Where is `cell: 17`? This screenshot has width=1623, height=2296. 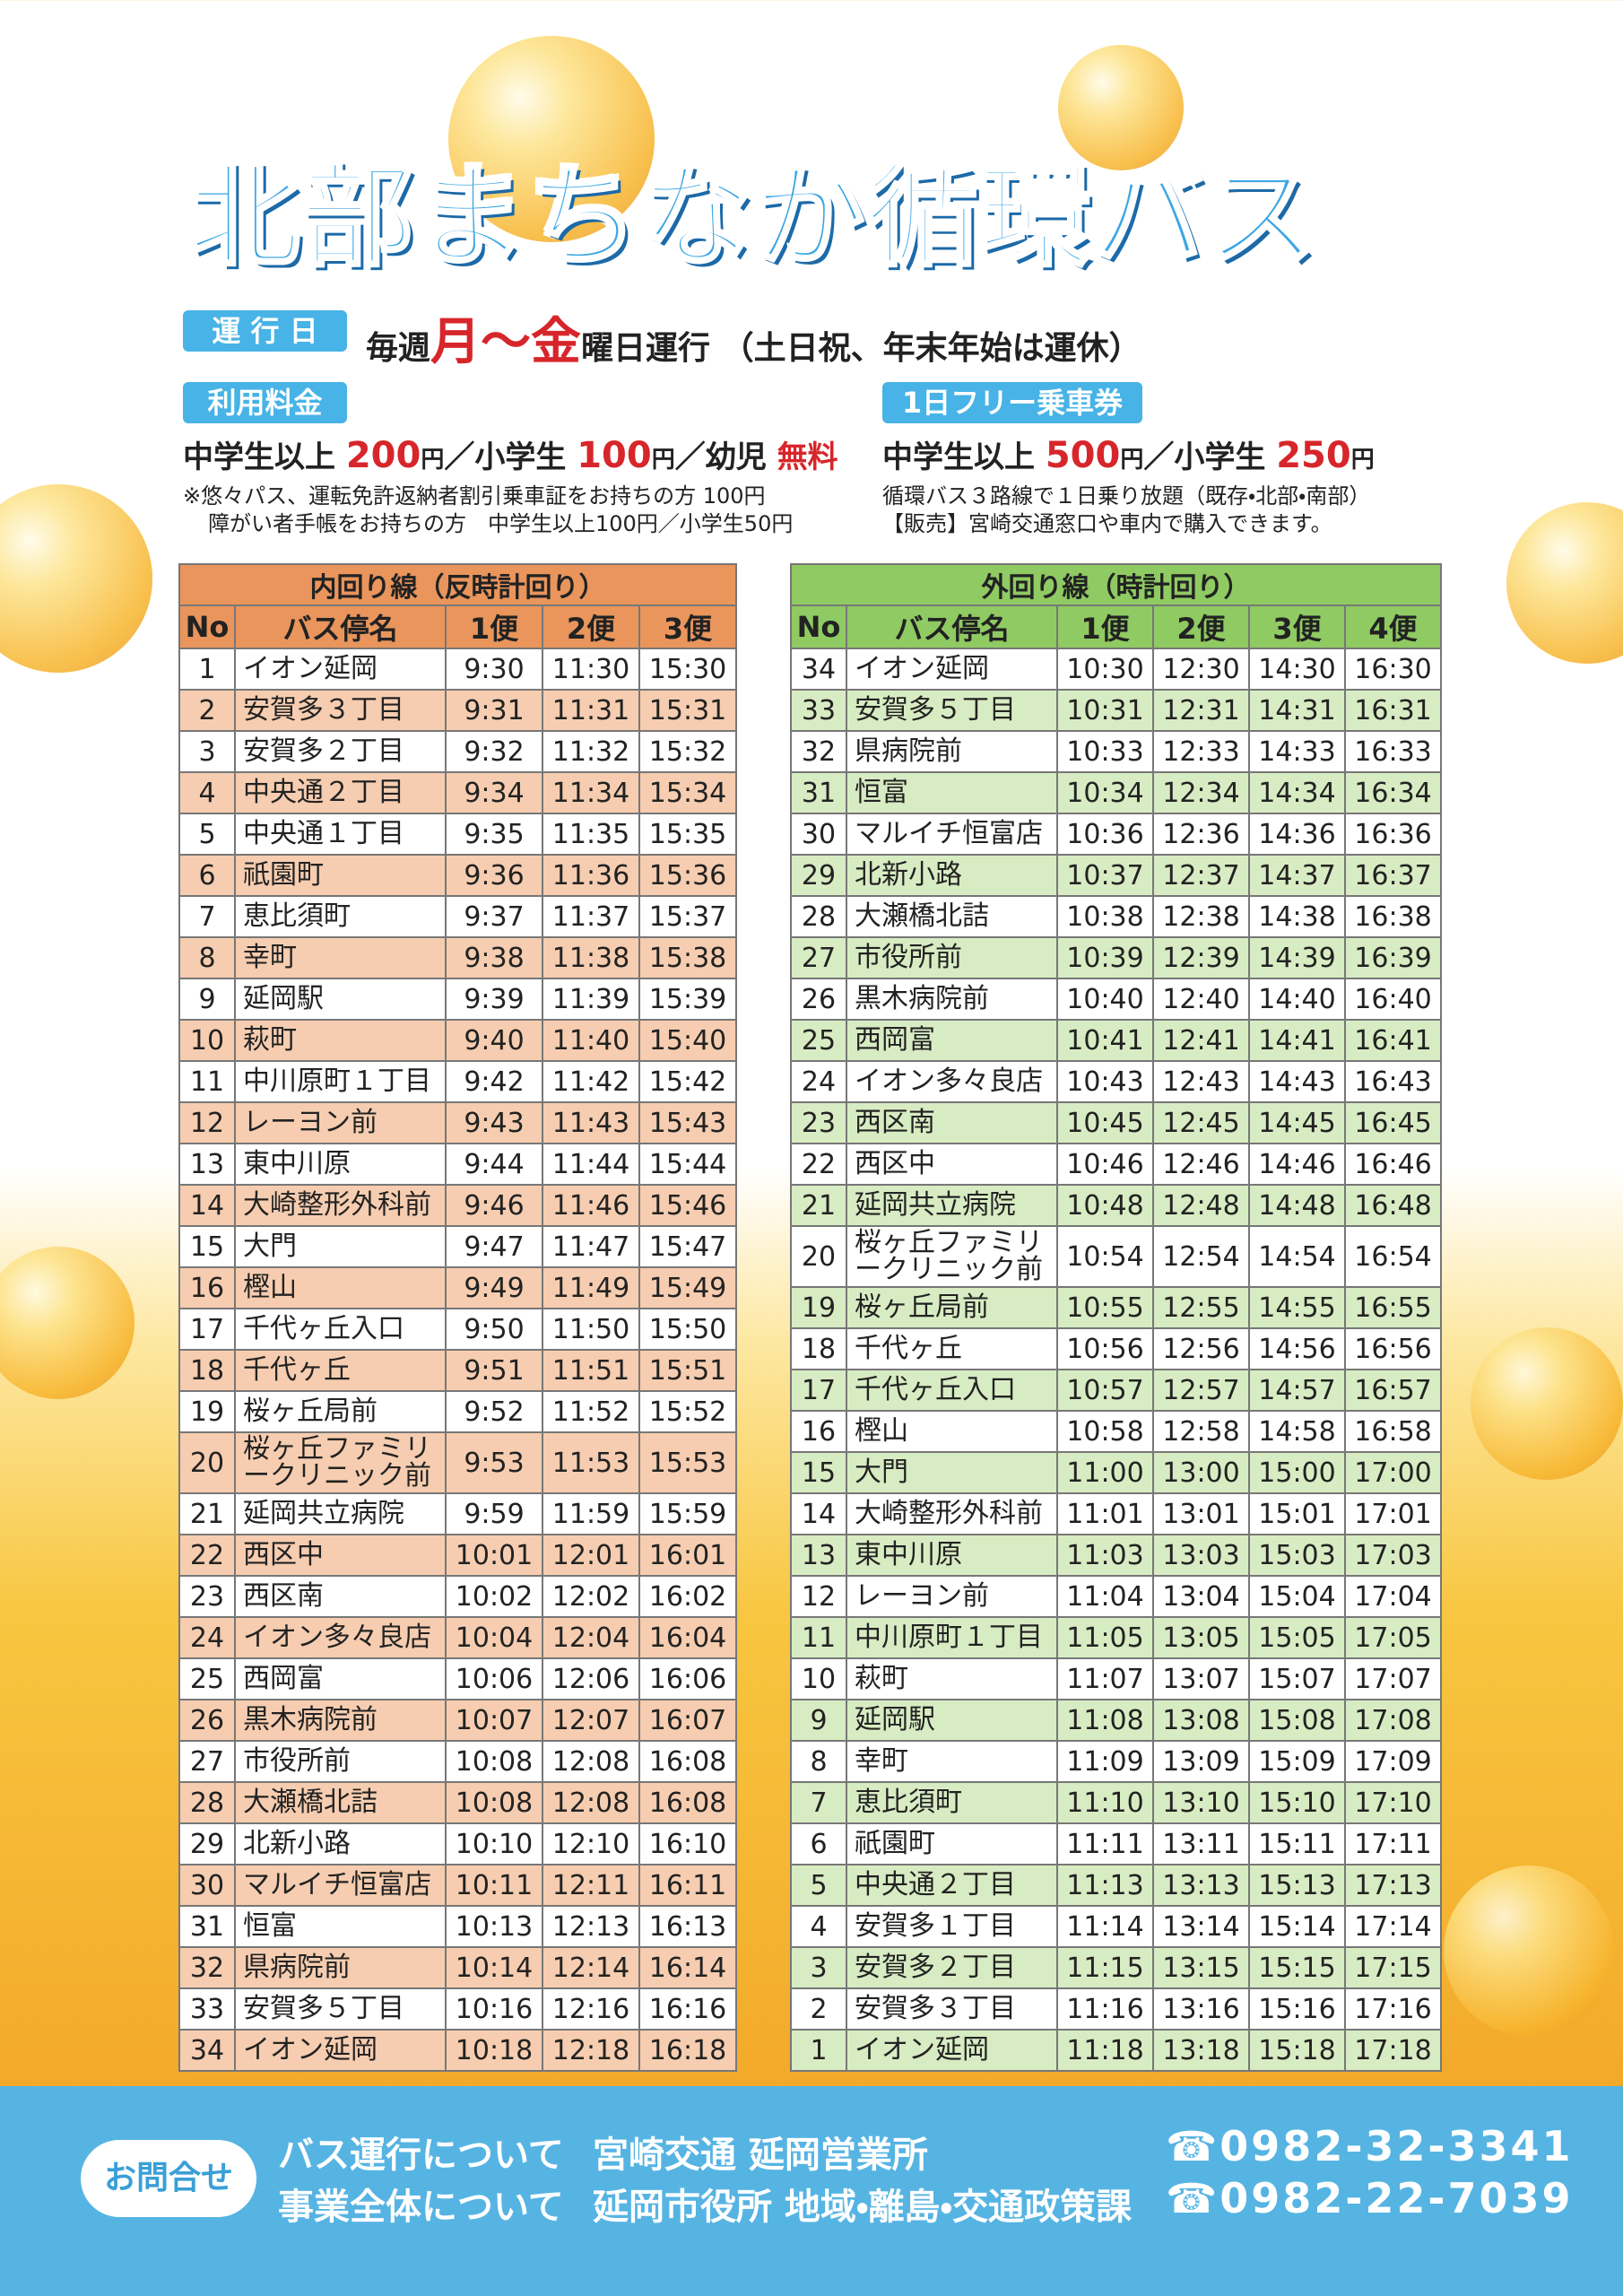
cell: 17 is located at coordinates (207, 1329).